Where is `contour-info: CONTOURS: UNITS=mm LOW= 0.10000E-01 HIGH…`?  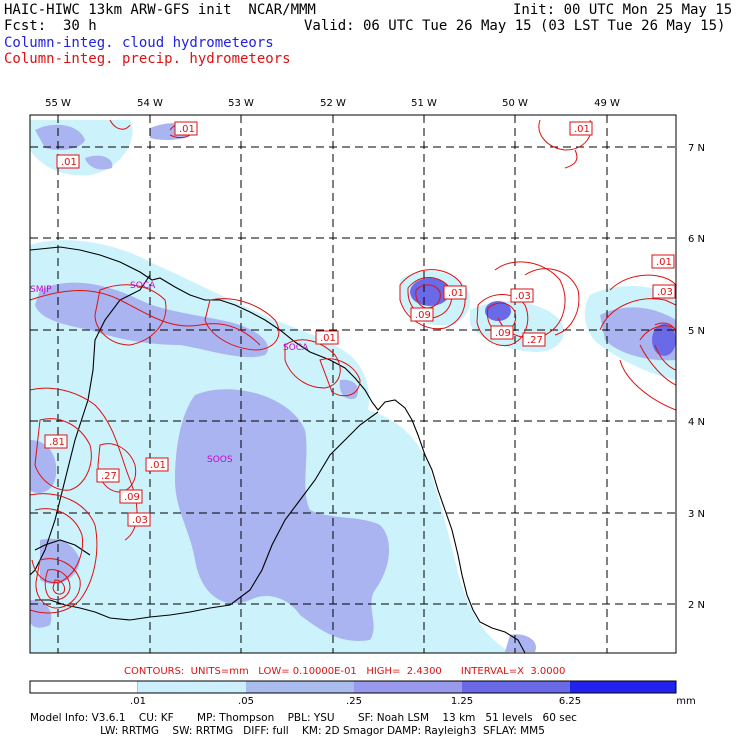 contour-info: CONTOURS: UNITS=mm LOW= 0.10000E-01 HIGH… is located at coordinates (345, 671).